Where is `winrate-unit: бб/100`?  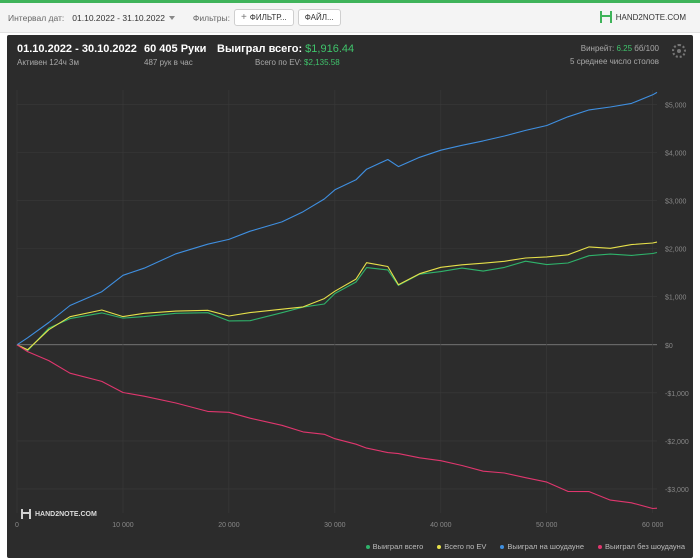
winrate-unit: бб/100 is located at coordinates (646, 48).